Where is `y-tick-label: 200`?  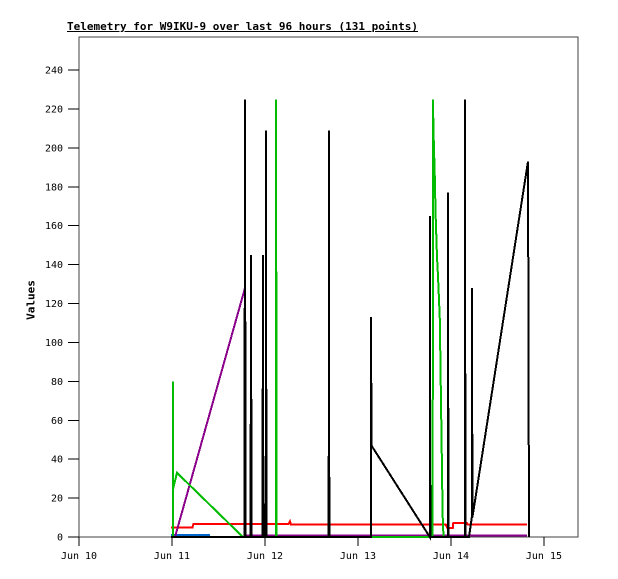
y-tick-label: 200 is located at coordinates (54, 148).